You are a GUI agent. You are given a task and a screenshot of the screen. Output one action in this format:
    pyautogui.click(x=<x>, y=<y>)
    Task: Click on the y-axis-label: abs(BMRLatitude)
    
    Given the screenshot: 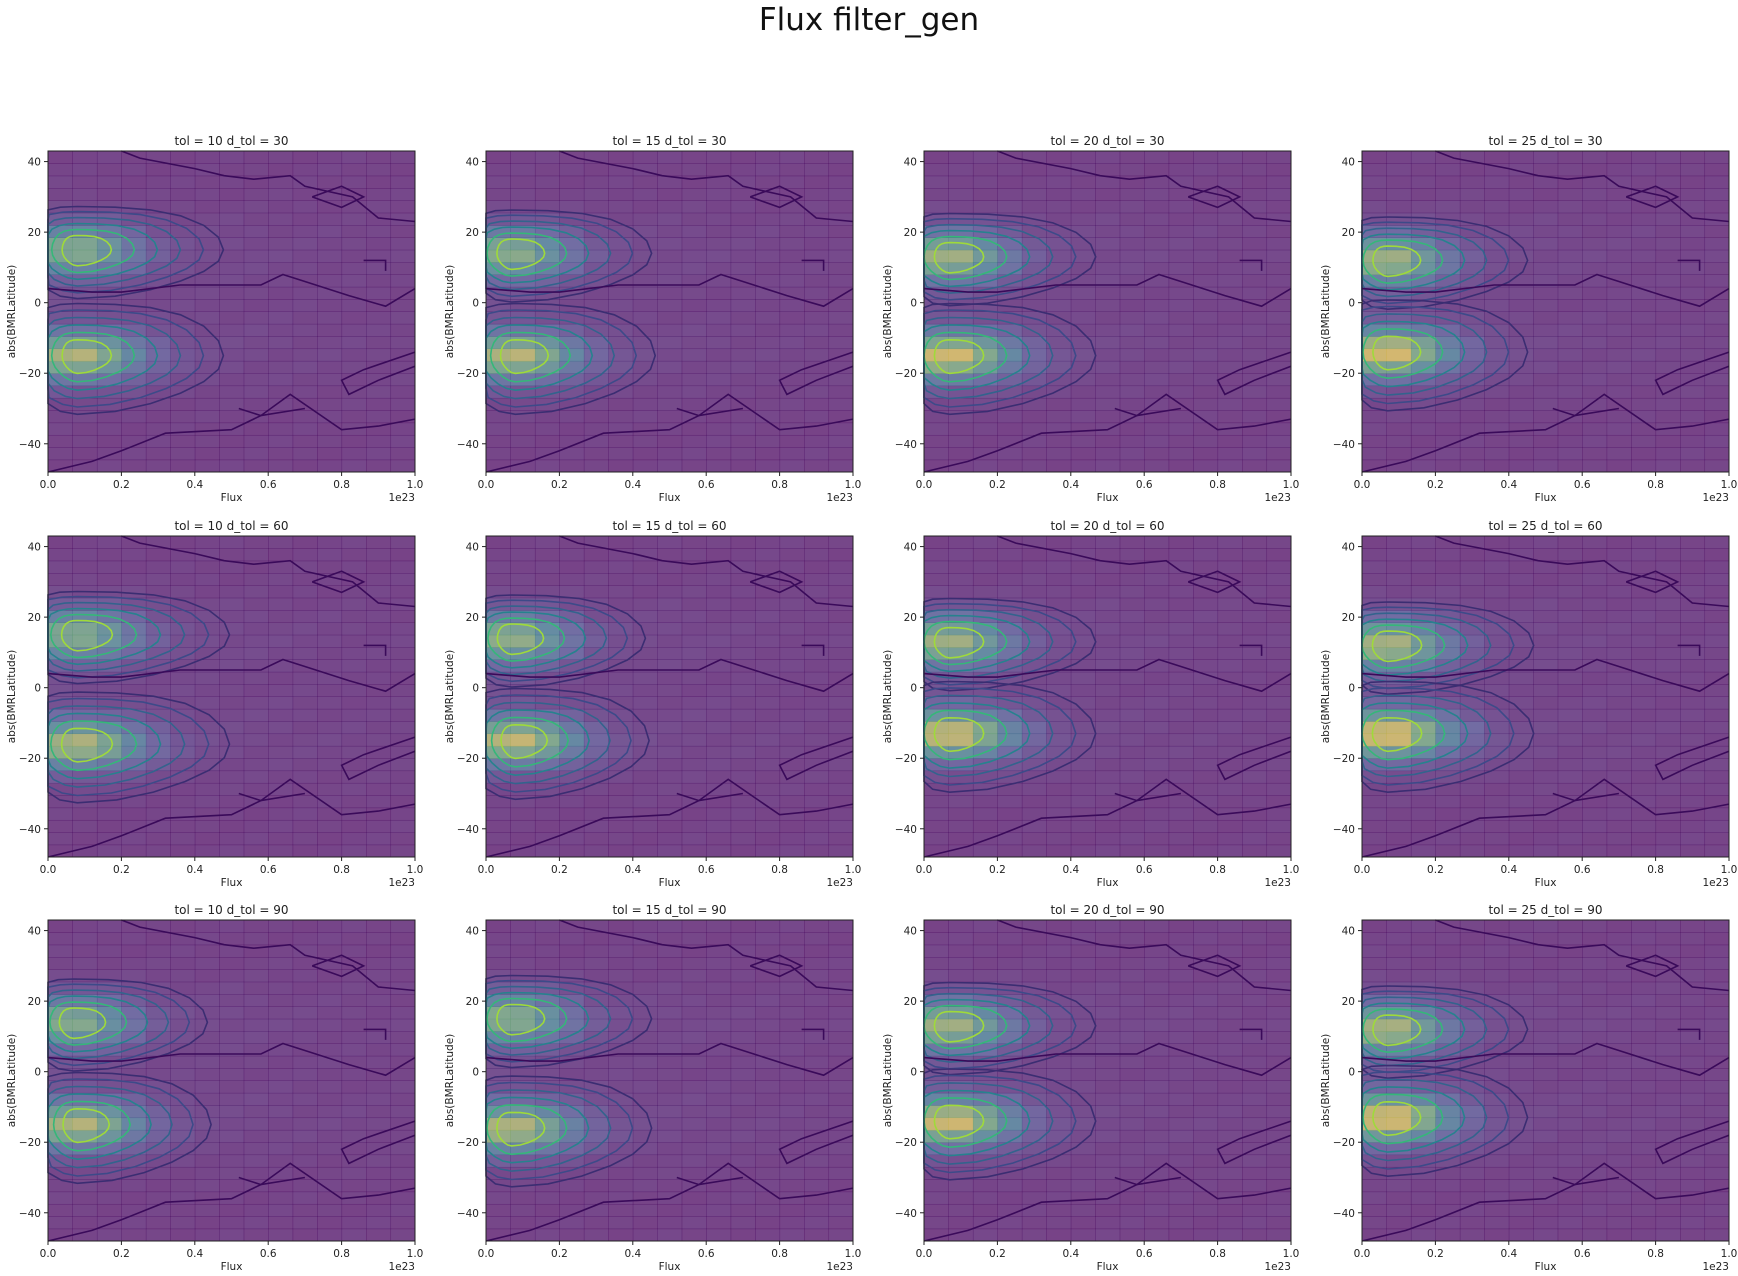 What is the action you would take?
    pyautogui.click(x=12, y=312)
    